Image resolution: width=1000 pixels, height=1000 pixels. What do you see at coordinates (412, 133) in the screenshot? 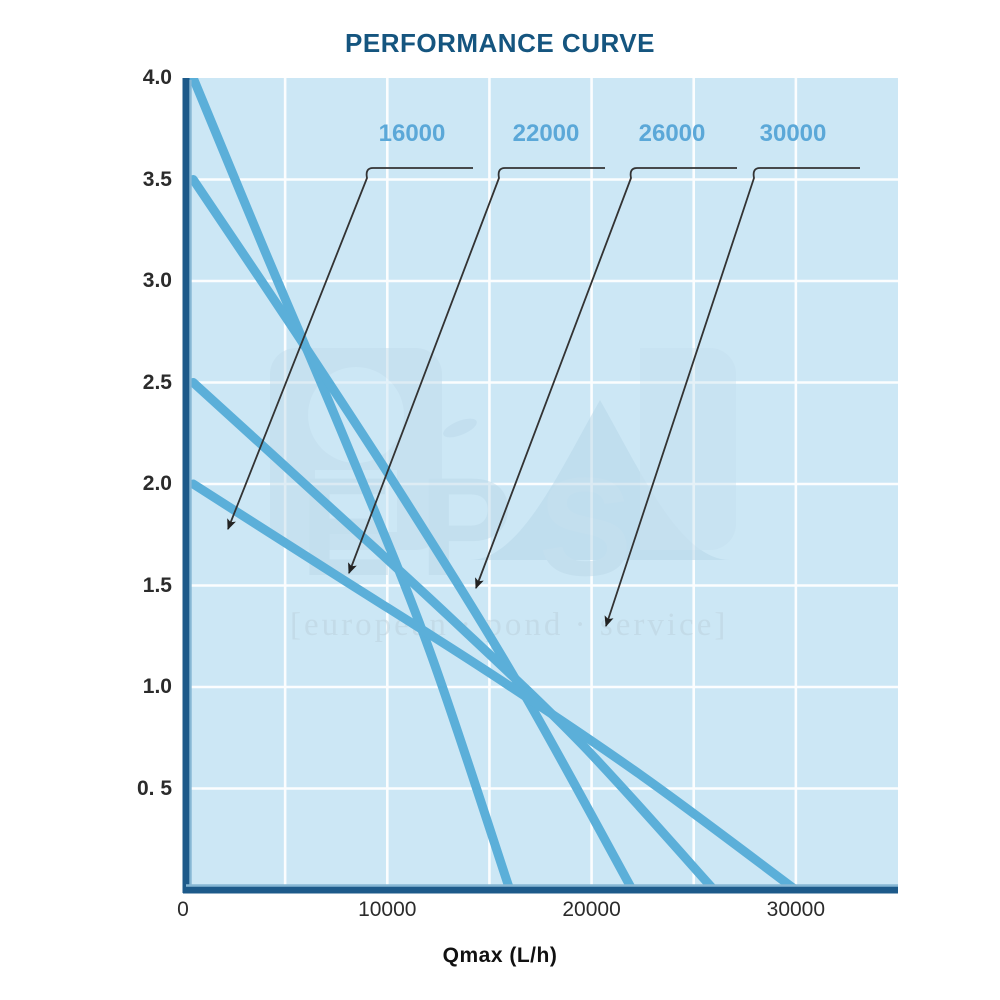
I see `curve-label-16000: 16000` at bounding box center [412, 133].